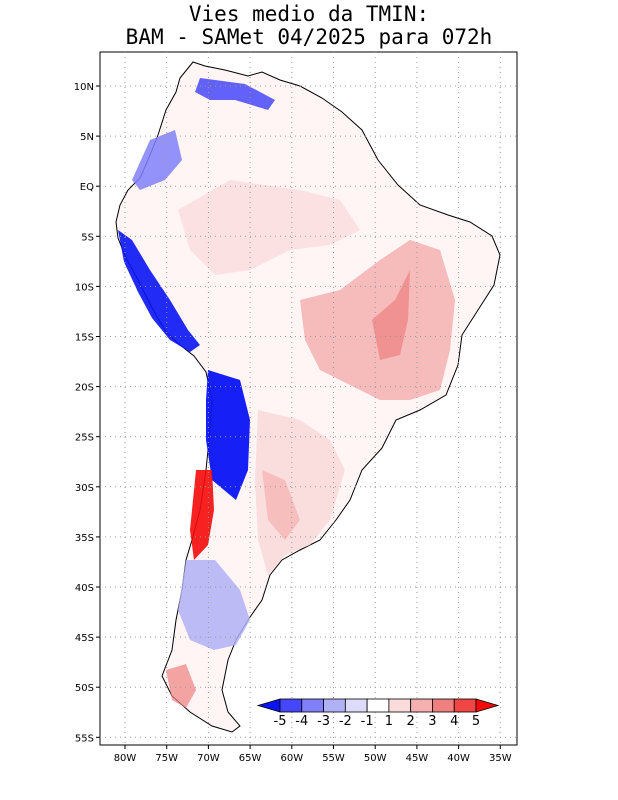  Describe the element at coordinates (500, 758) in the screenshot. I see `lon-label: 35W` at that location.